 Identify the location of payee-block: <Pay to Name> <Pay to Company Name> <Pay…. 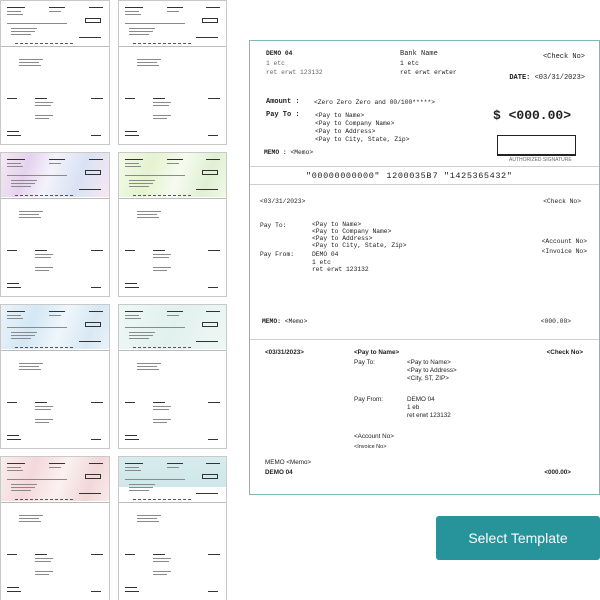
(362, 128).